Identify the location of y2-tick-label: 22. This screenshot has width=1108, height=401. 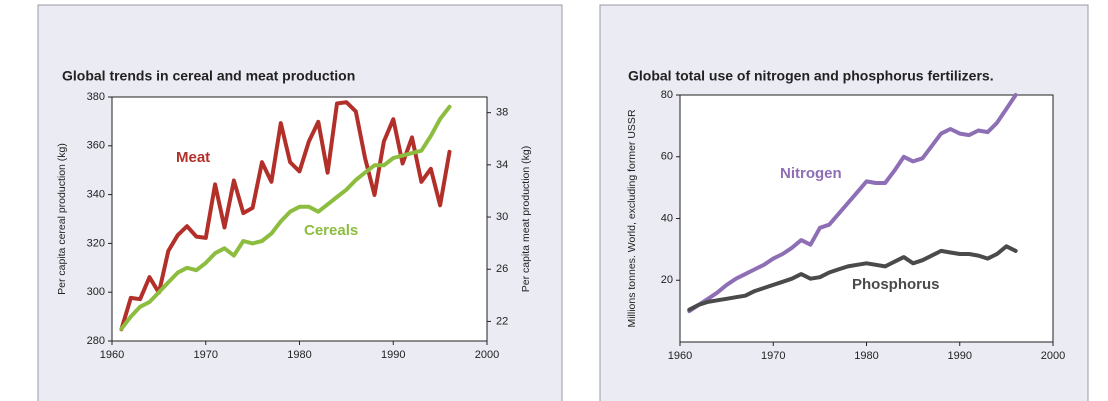
(502, 321).